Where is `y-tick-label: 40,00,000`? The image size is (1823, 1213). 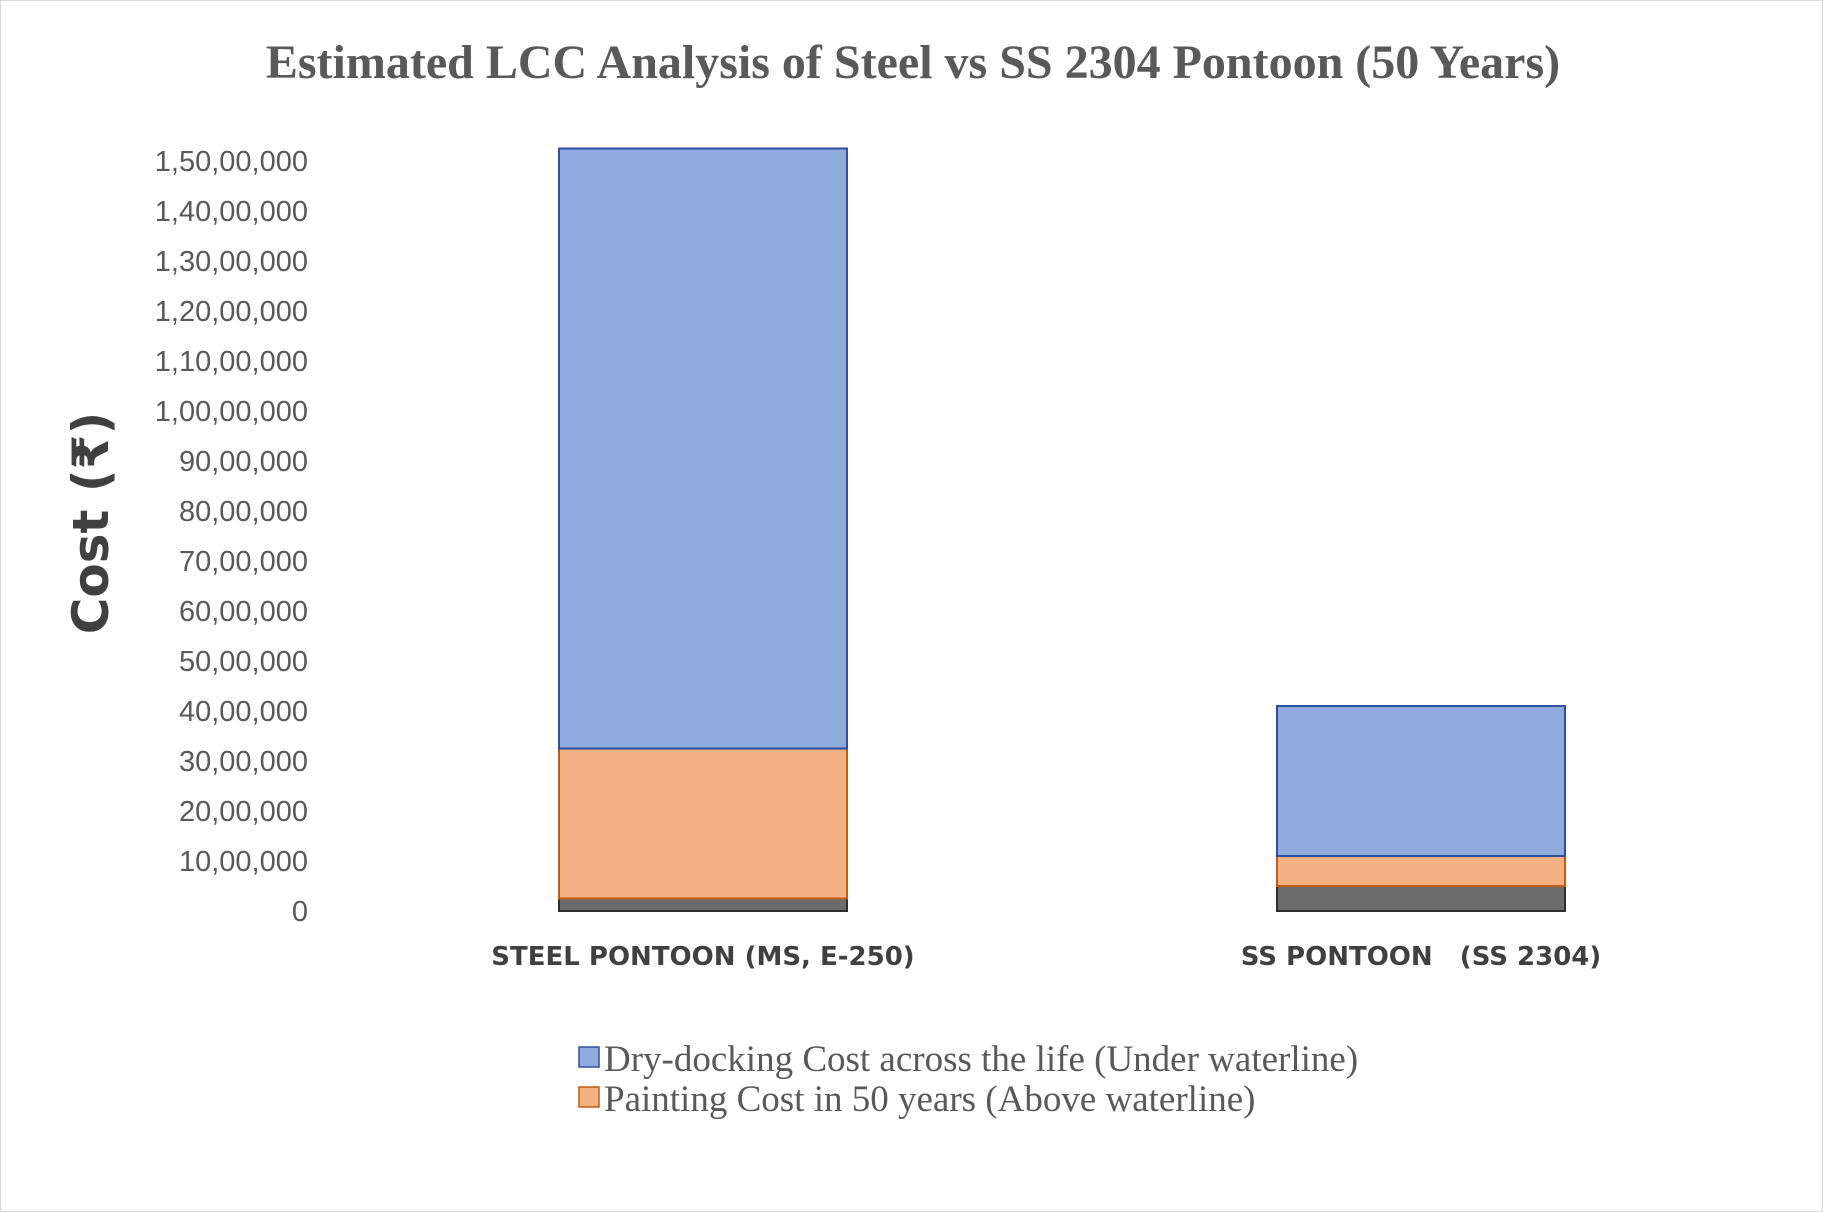
y-tick-label: 40,00,000 is located at coordinates (243, 712).